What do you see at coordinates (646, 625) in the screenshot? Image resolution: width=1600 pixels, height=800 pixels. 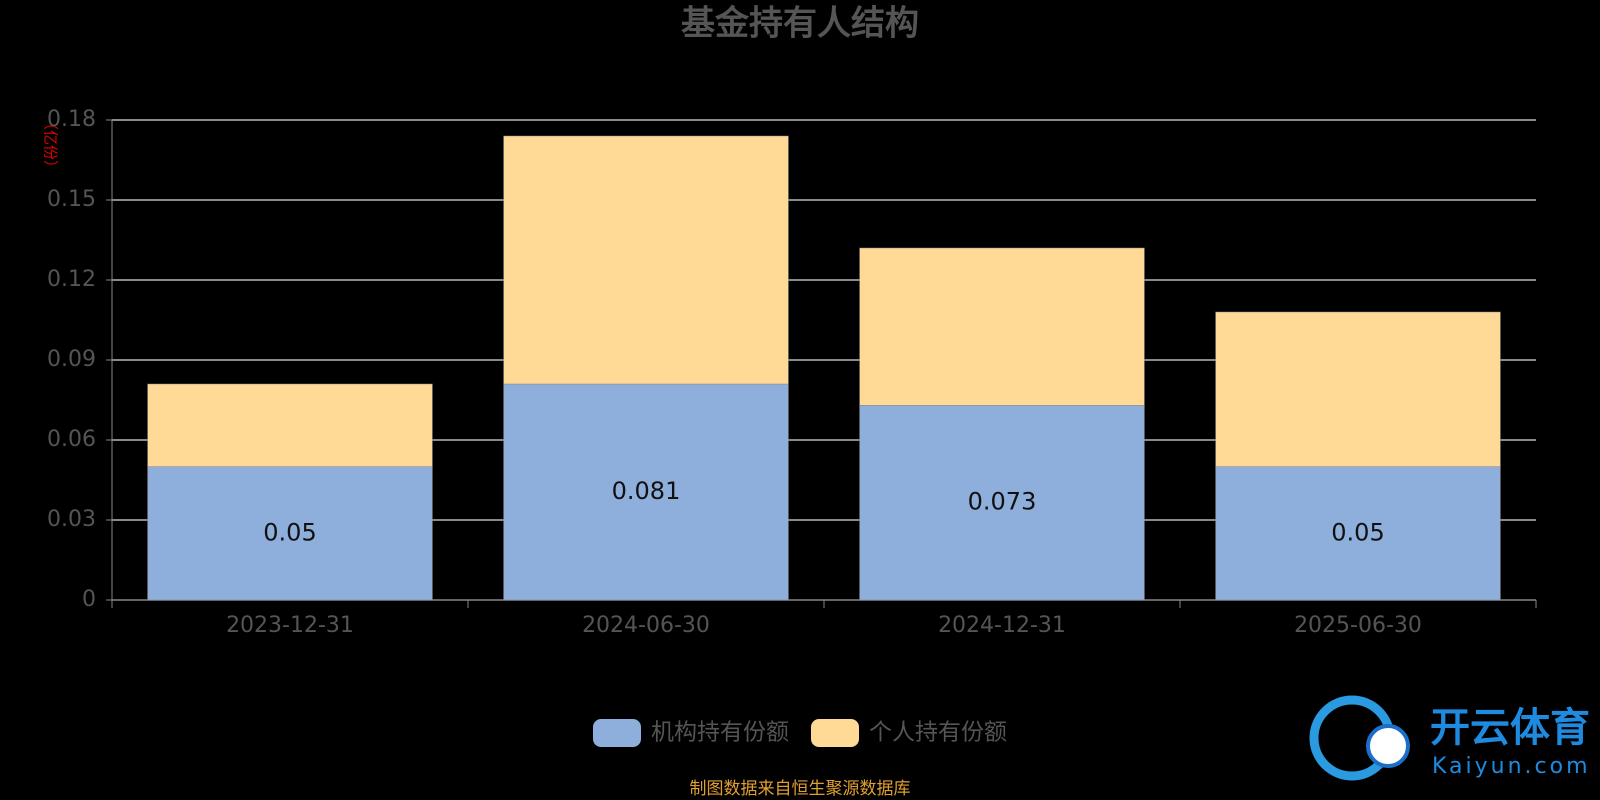 I see `x-tick-label: 2024-06-30` at bounding box center [646, 625].